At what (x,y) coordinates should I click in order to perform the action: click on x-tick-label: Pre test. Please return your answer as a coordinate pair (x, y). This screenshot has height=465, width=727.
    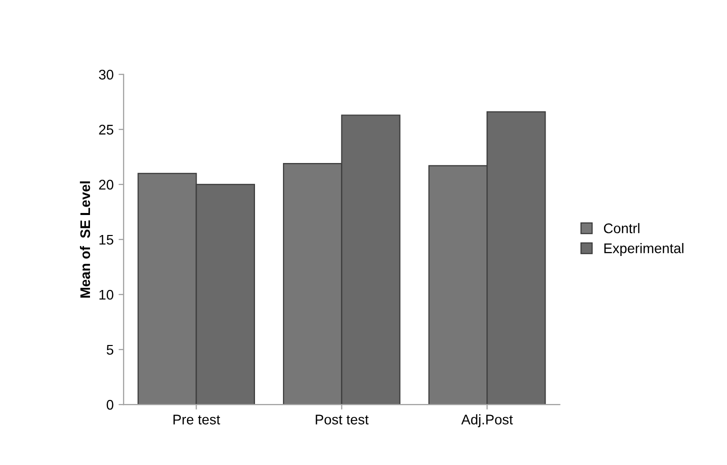
    Looking at the image, I should click on (197, 419).